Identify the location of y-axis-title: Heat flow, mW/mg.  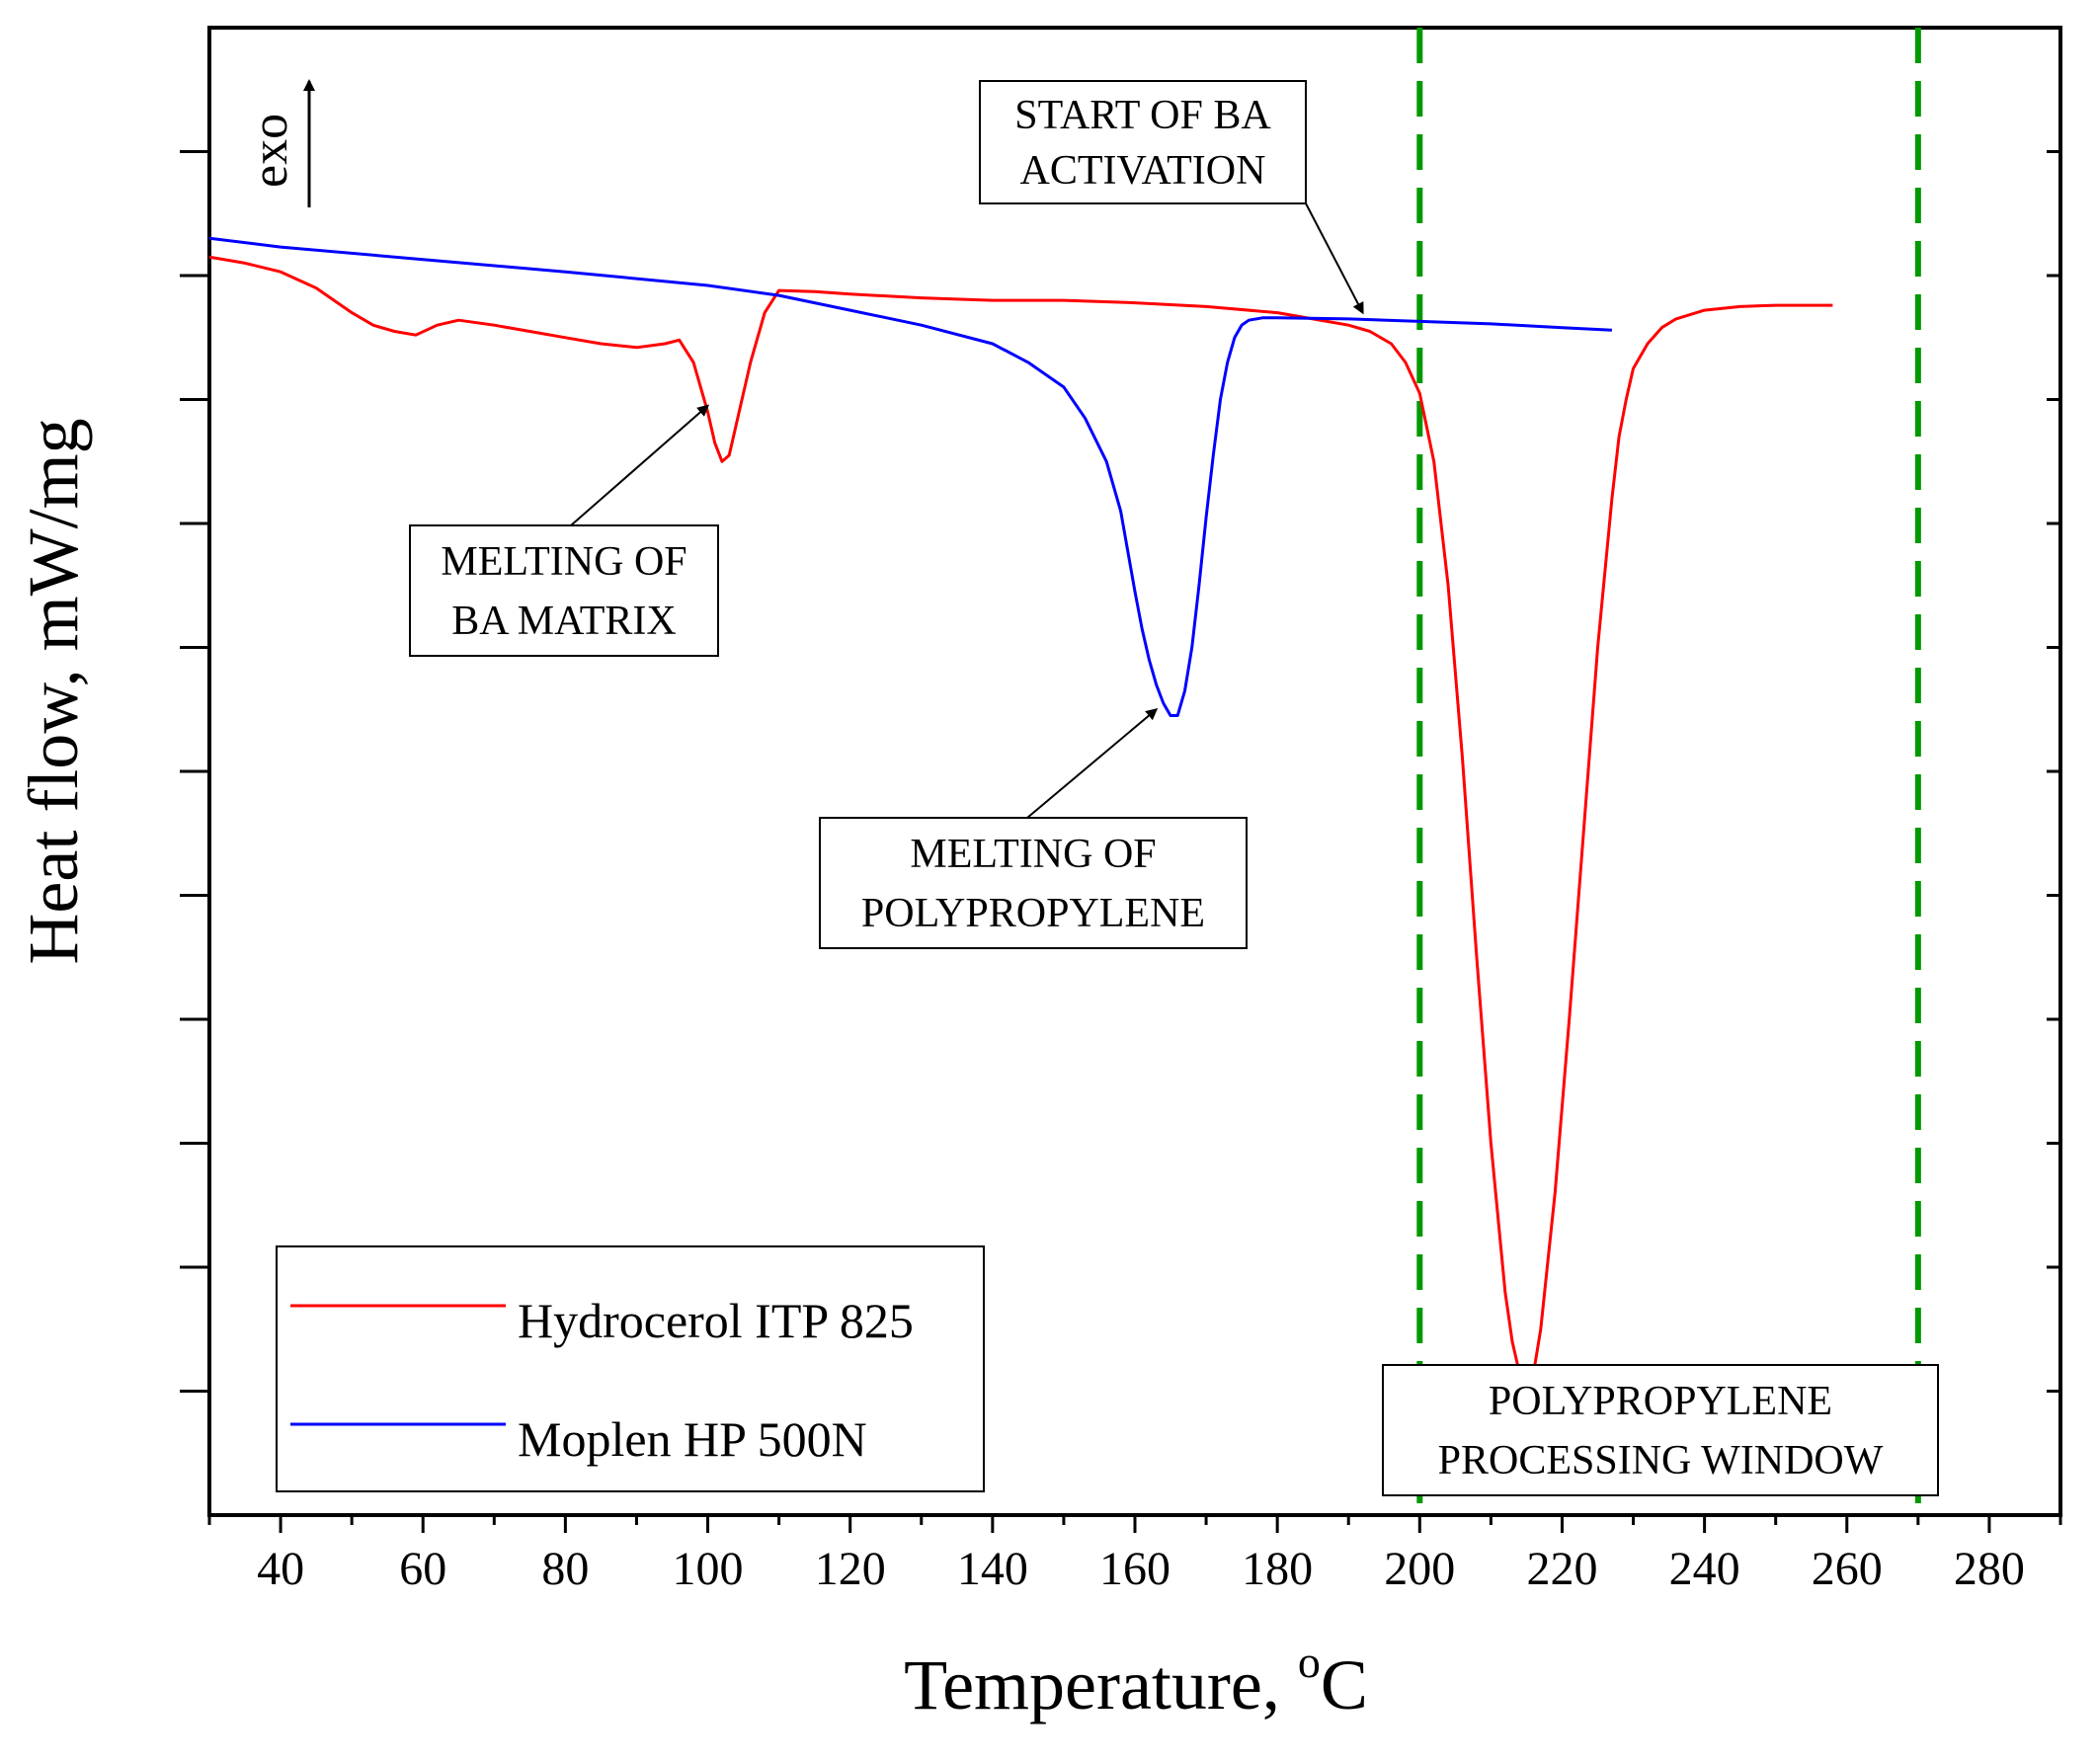
(53, 691).